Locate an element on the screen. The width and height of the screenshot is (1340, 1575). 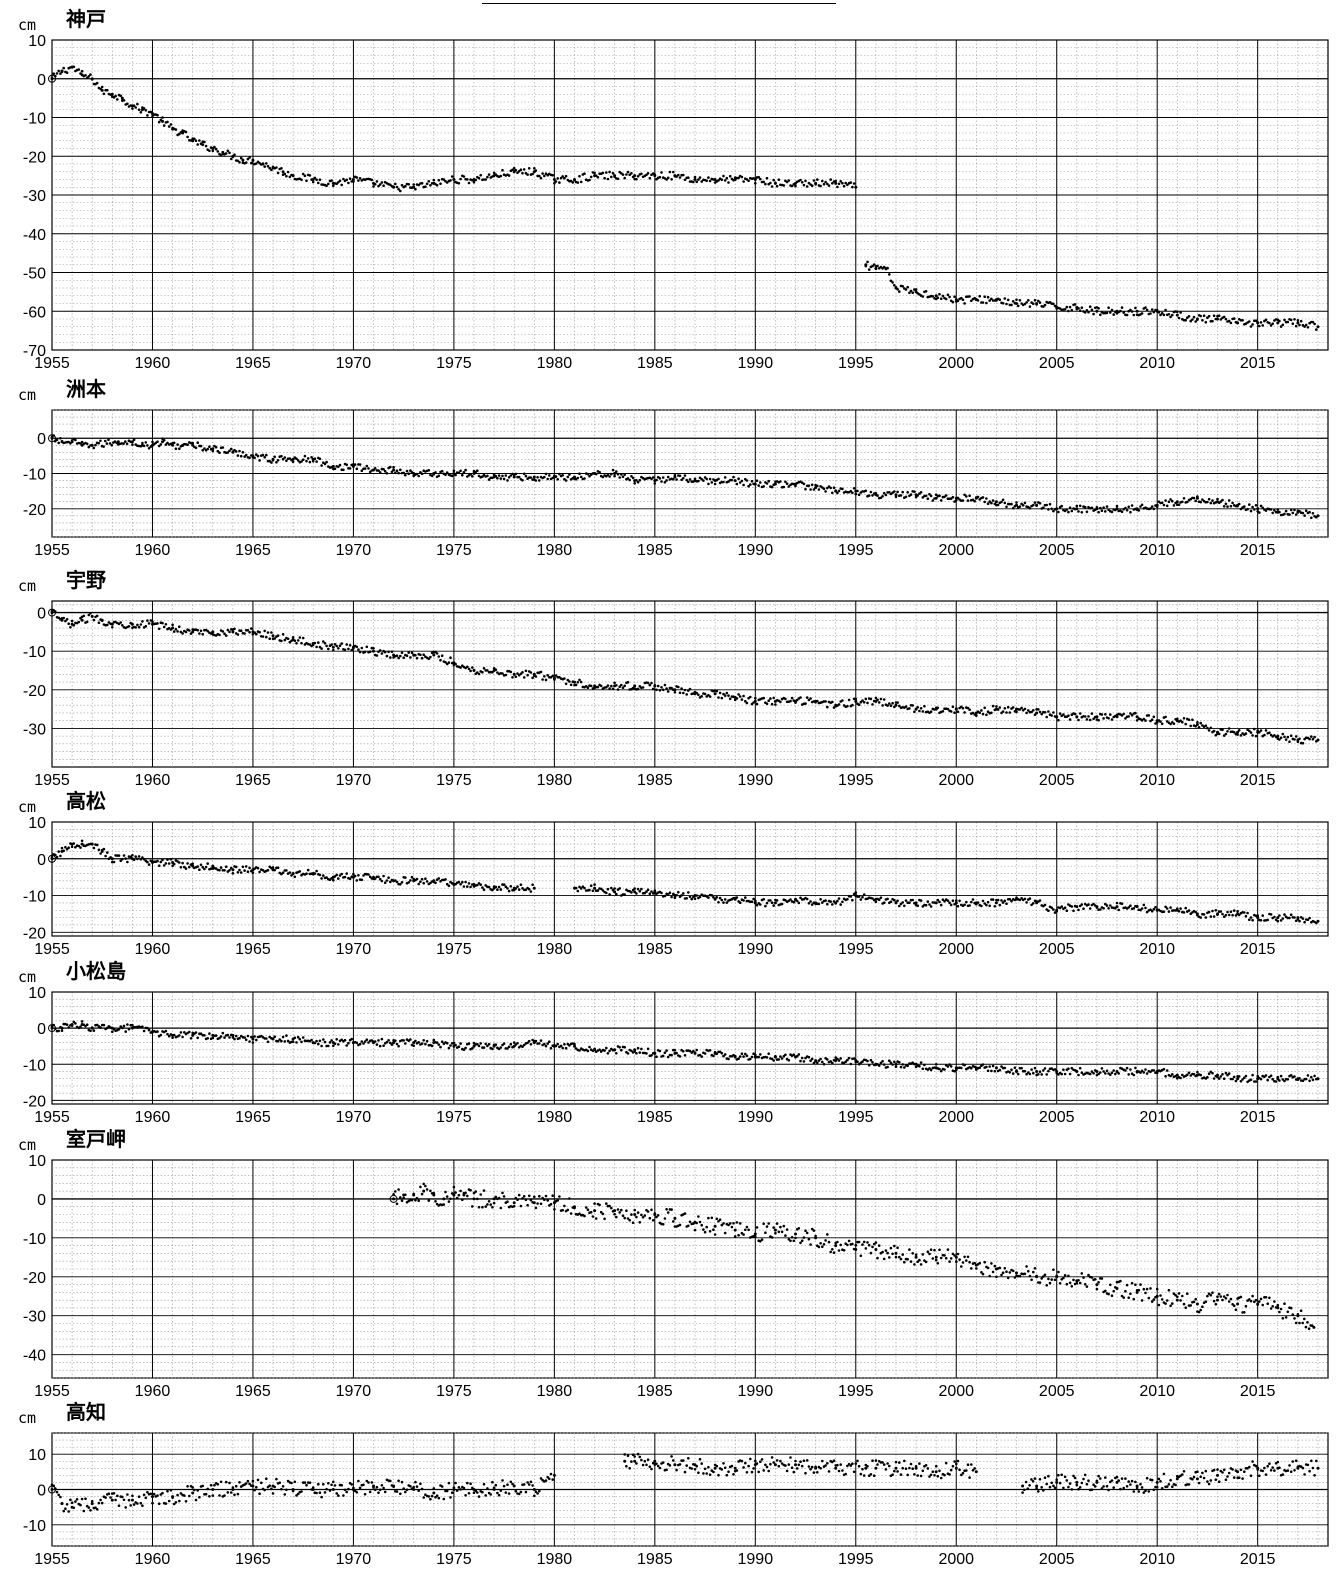
y-tick-label: -30 is located at coordinates (34, 1317).